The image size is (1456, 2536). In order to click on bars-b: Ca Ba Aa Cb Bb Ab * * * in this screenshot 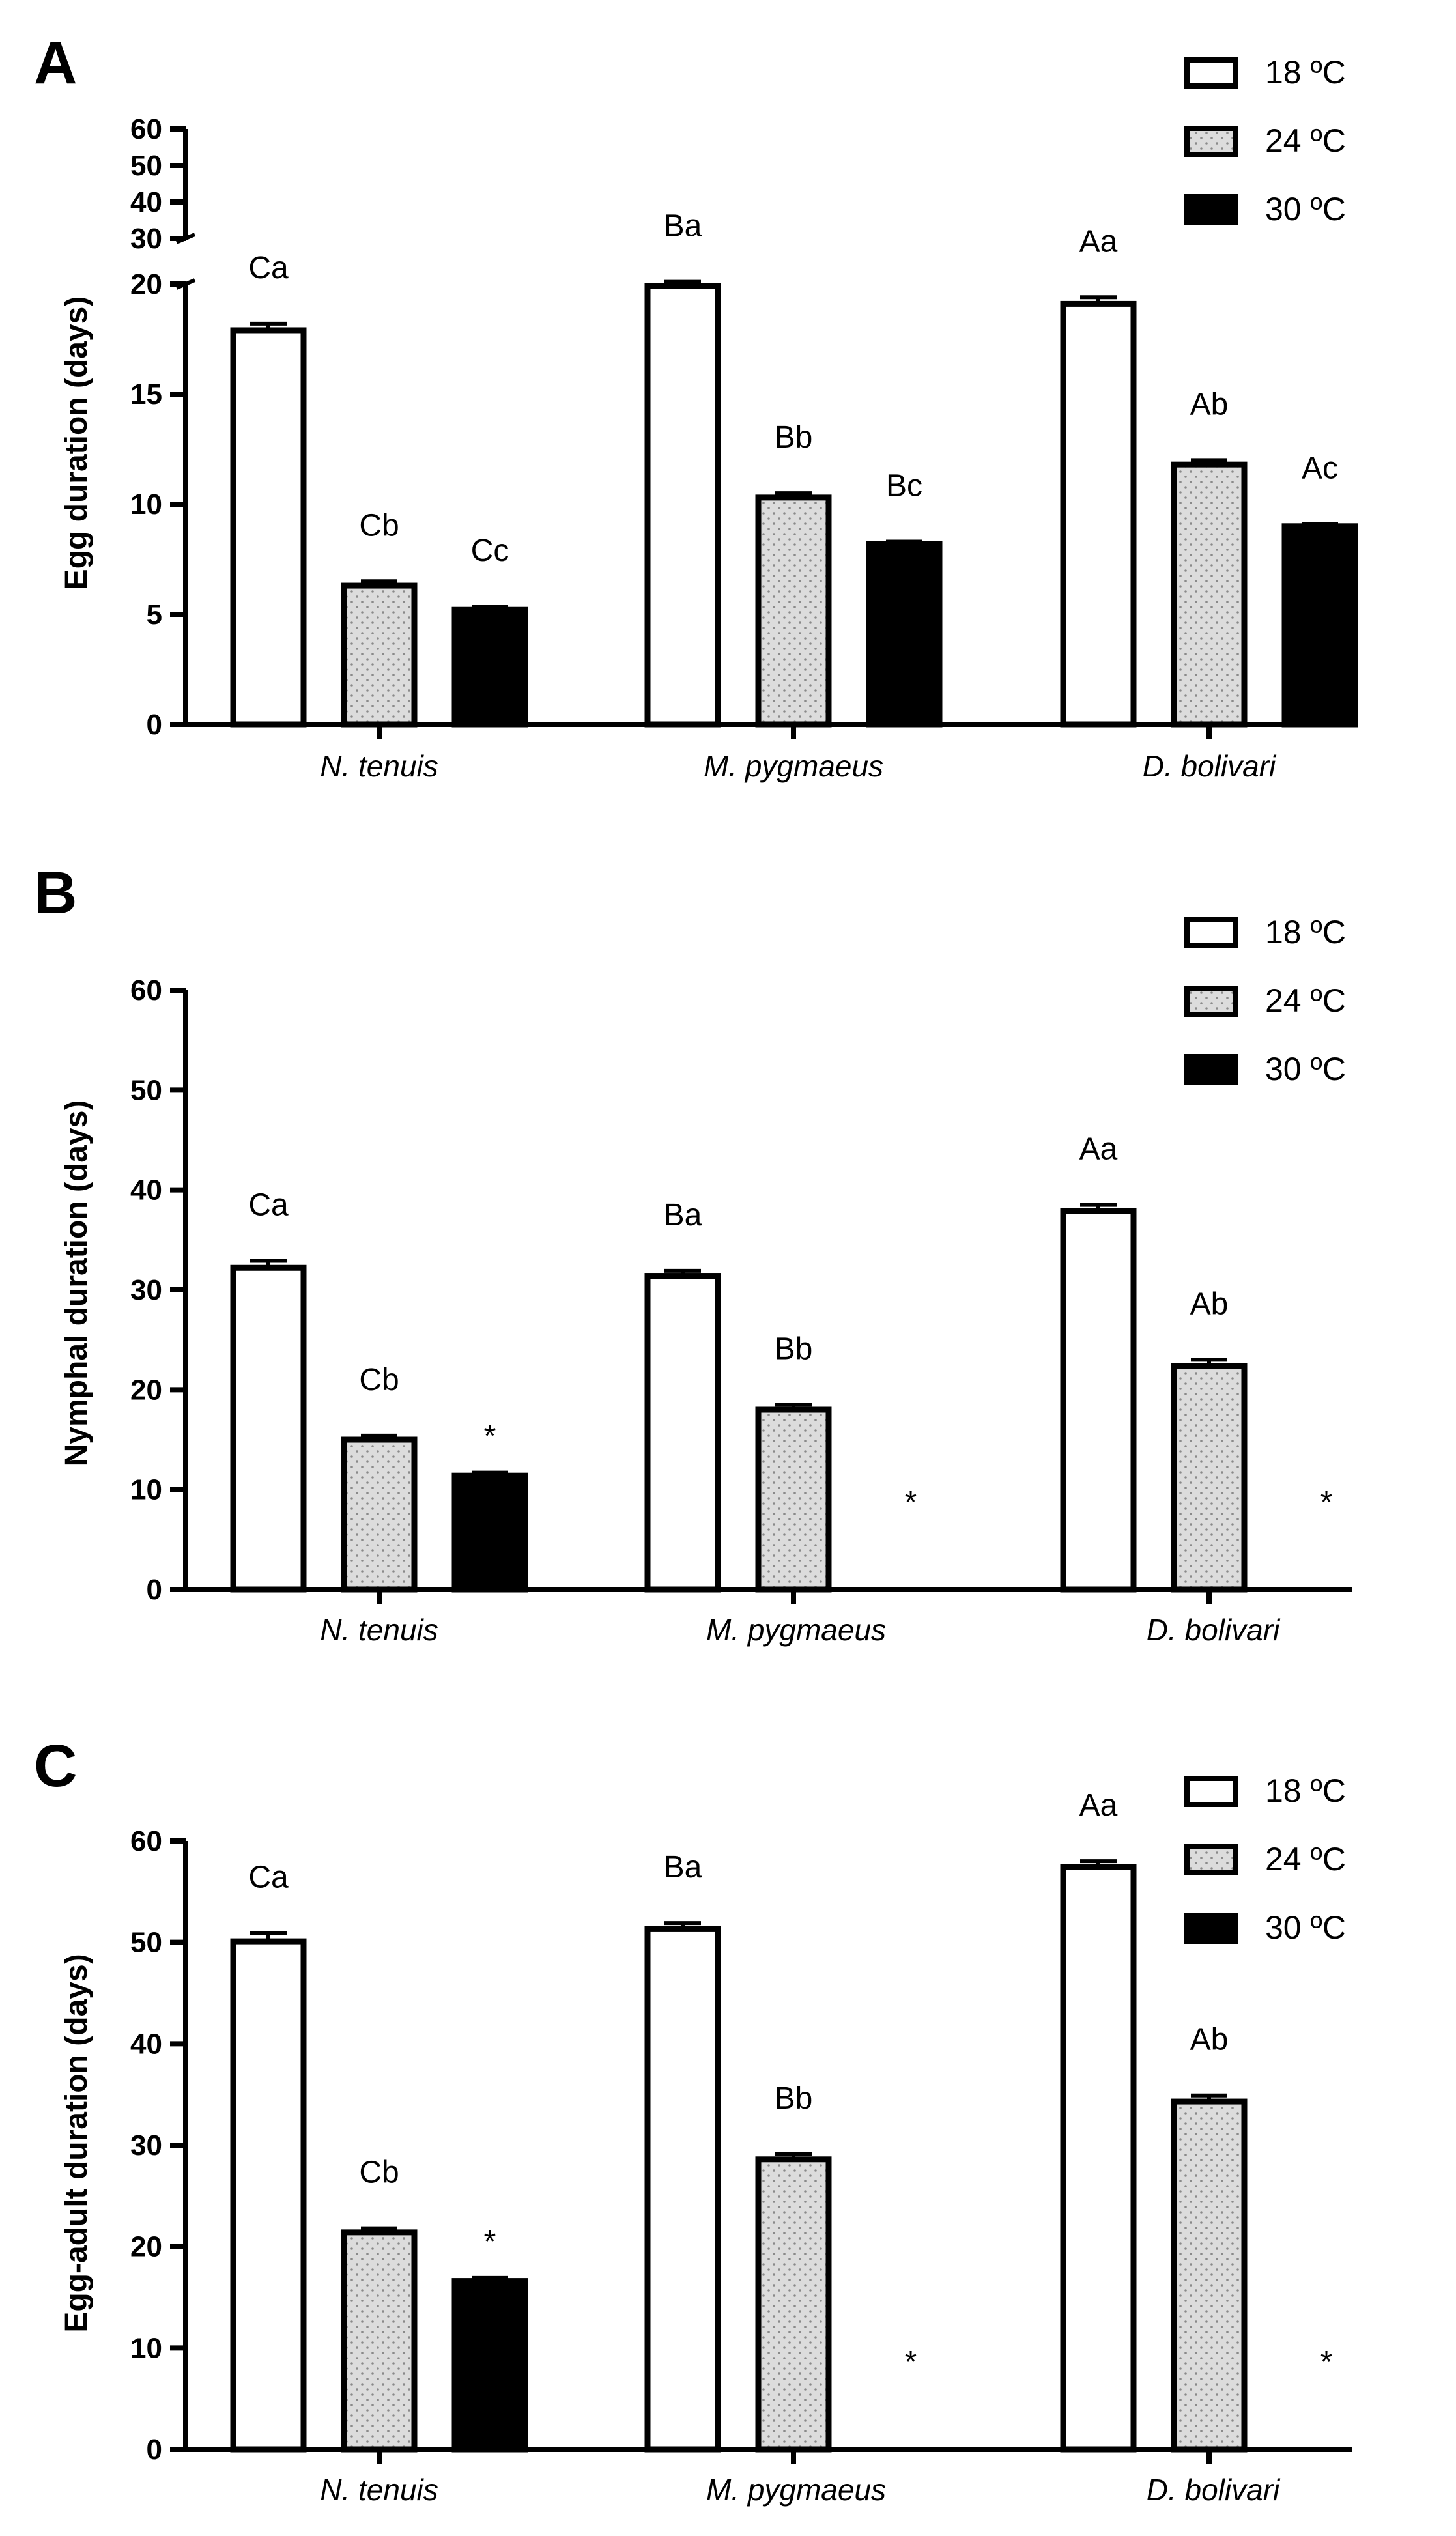, I will do `click(781, 1362)`.